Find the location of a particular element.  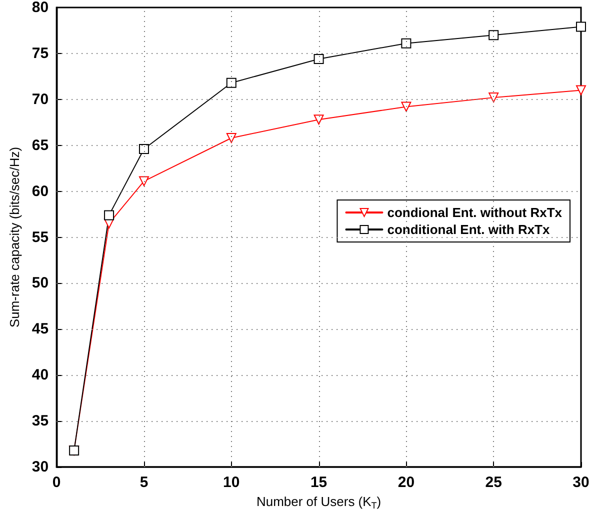

y-tick-label: 50 is located at coordinates (40, 283).